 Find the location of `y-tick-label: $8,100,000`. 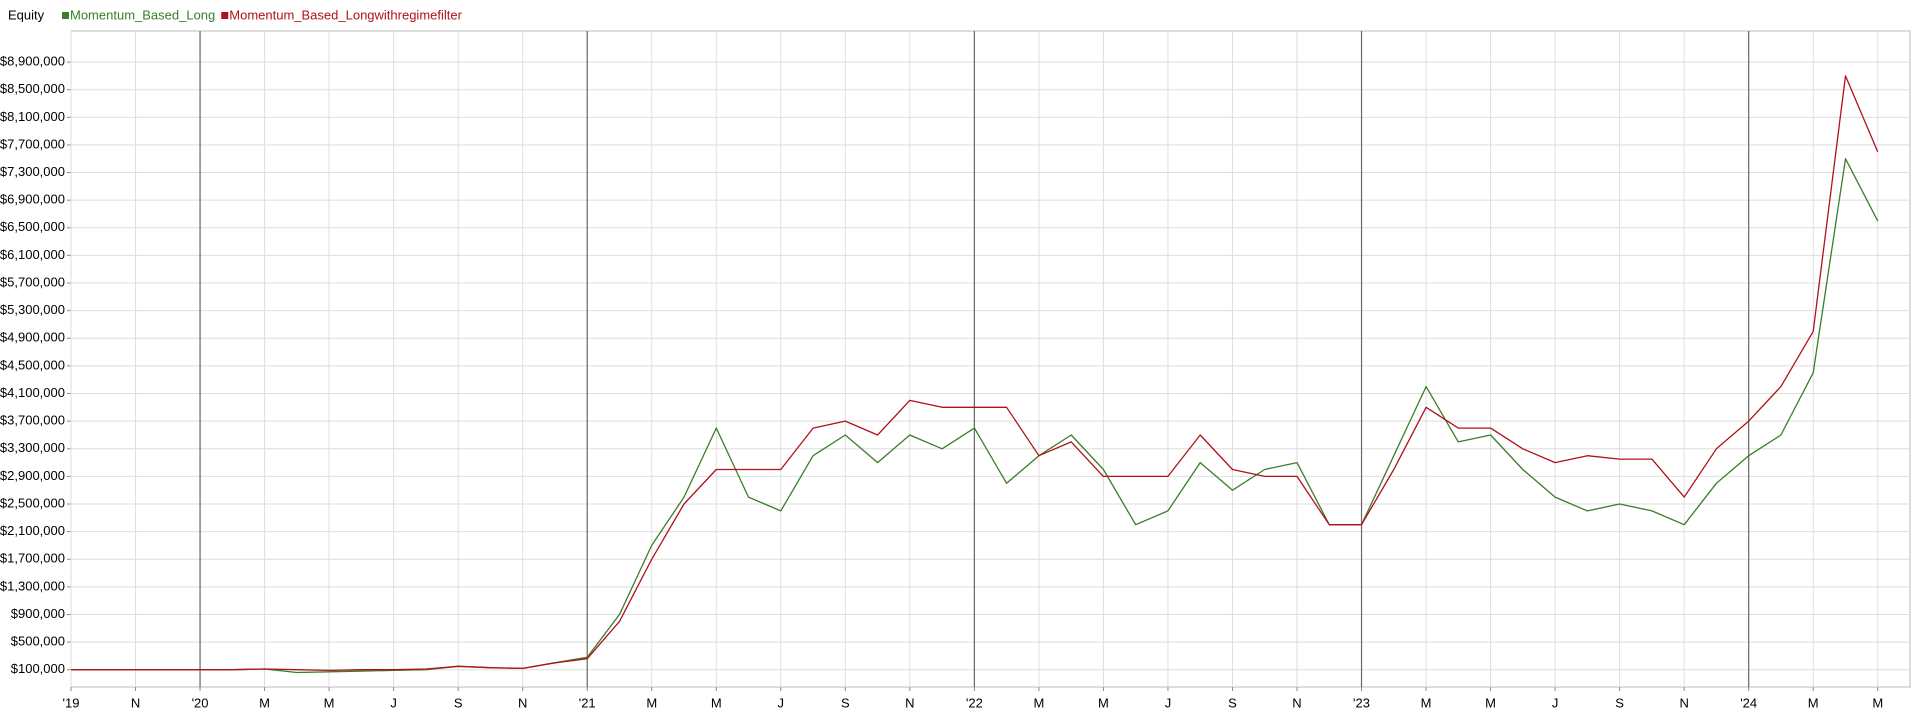

y-tick-label: $8,100,000 is located at coordinates (32, 116).